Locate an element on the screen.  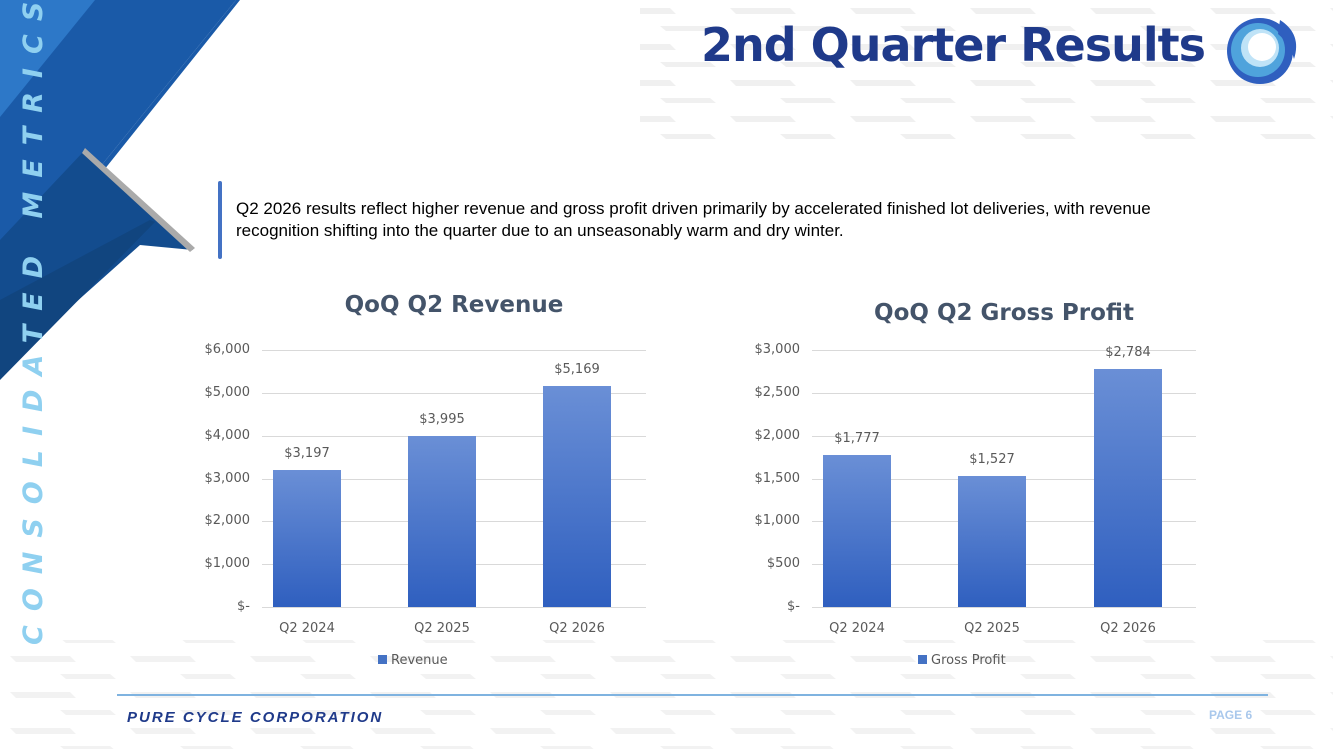
y-tick-label: $6,000 is located at coordinates (227, 349).